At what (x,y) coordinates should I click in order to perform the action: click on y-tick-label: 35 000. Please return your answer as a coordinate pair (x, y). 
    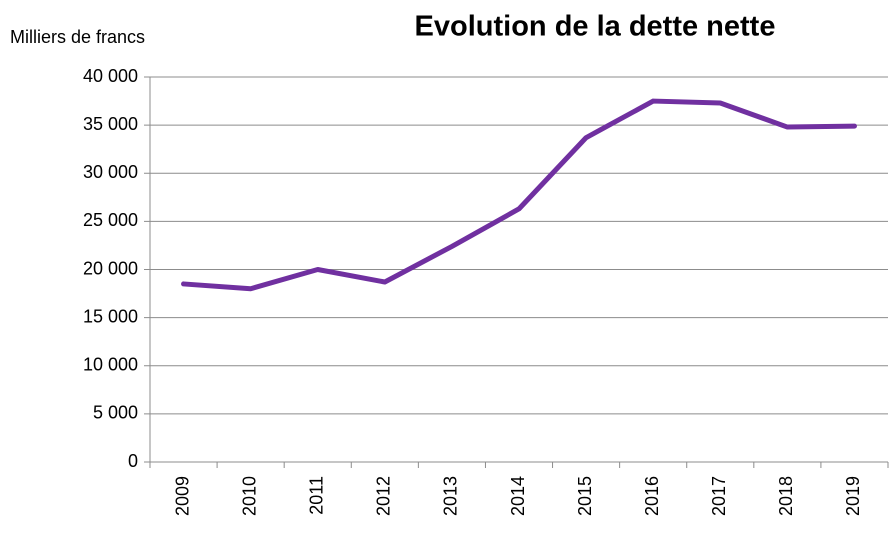
    Looking at the image, I should click on (110, 124).